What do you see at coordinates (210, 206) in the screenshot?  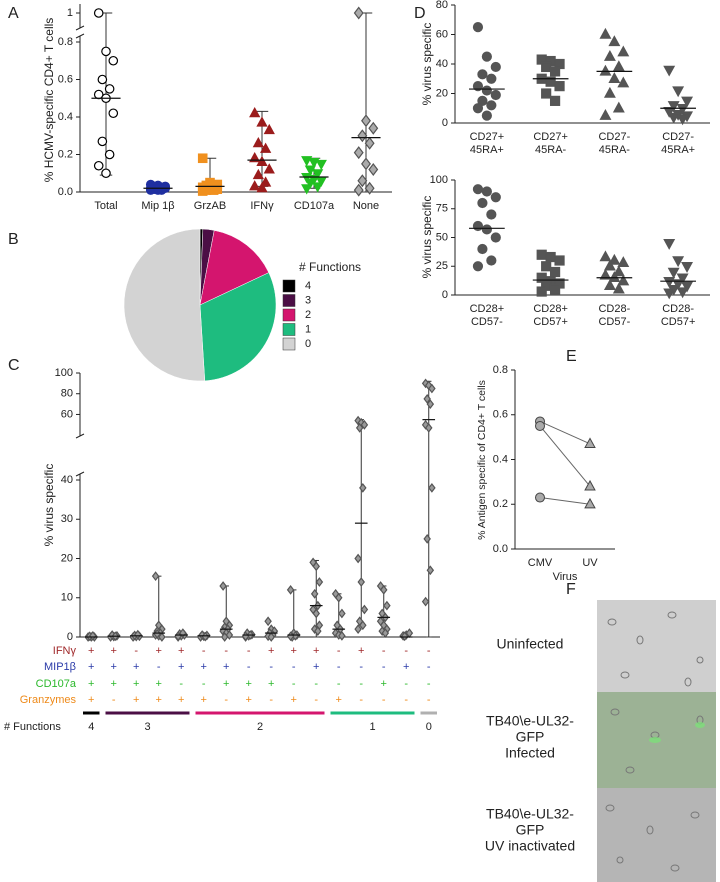 I see `x-tick-label: GrzAB` at bounding box center [210, 206].